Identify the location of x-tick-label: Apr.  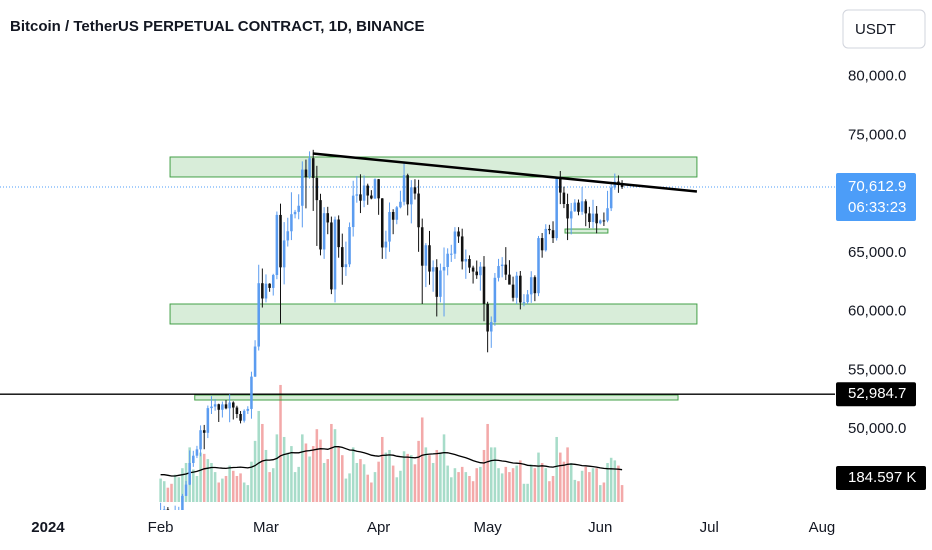
(378, 527).